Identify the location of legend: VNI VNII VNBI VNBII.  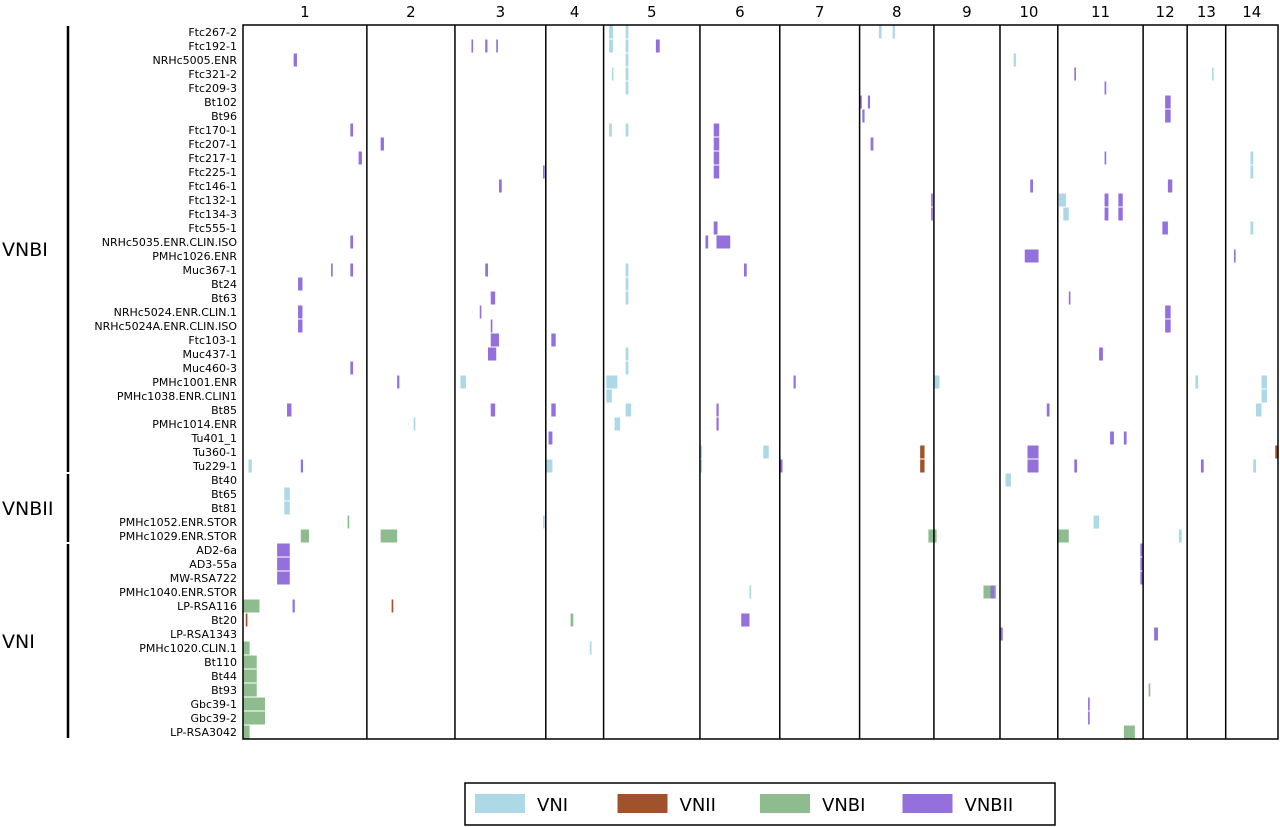
(760, 804).